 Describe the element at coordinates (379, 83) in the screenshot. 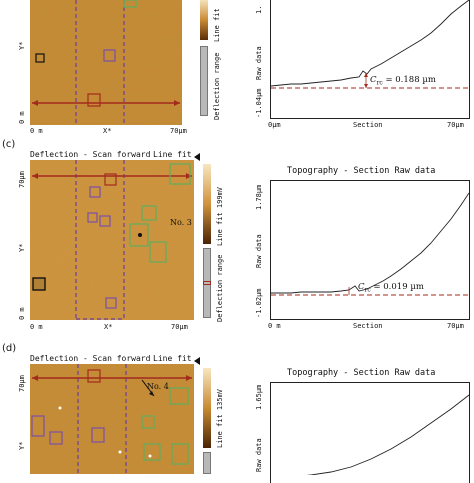

I see `crc-sub-1: rc` at that location.